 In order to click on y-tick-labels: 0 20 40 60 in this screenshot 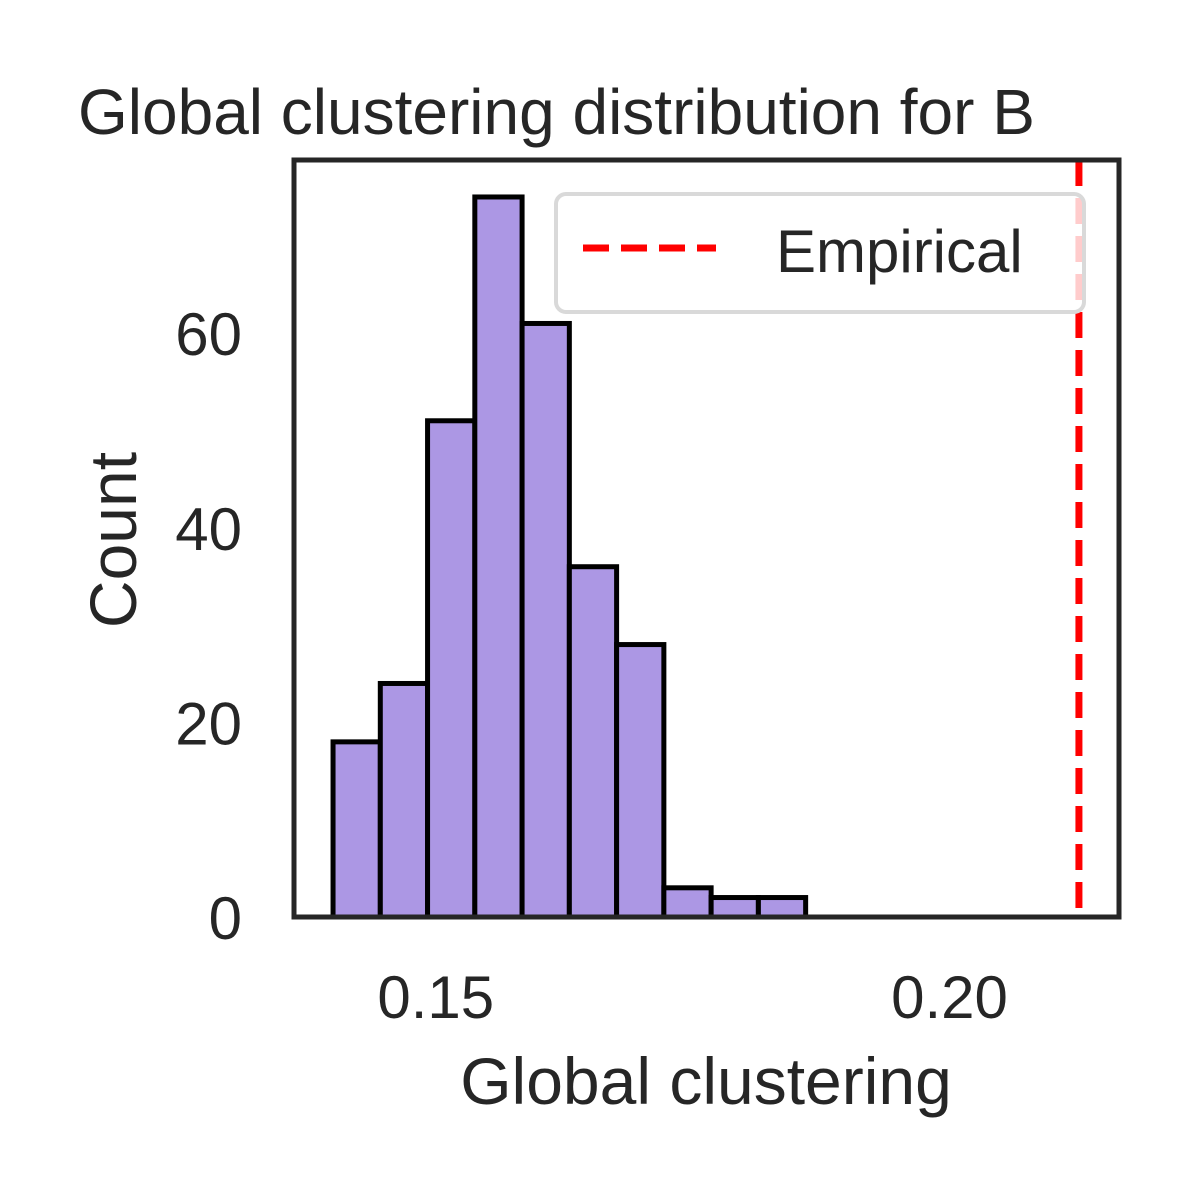, I will do `click(208, 626)`.